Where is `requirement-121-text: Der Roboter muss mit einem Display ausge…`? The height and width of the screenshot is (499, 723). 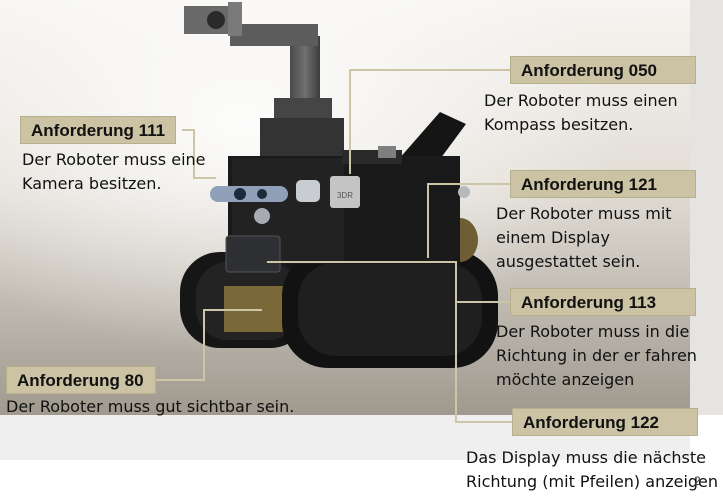 requirement-121-text: Der Roboter muss mit einem Display ausge… is located at coordinates (584, 238).